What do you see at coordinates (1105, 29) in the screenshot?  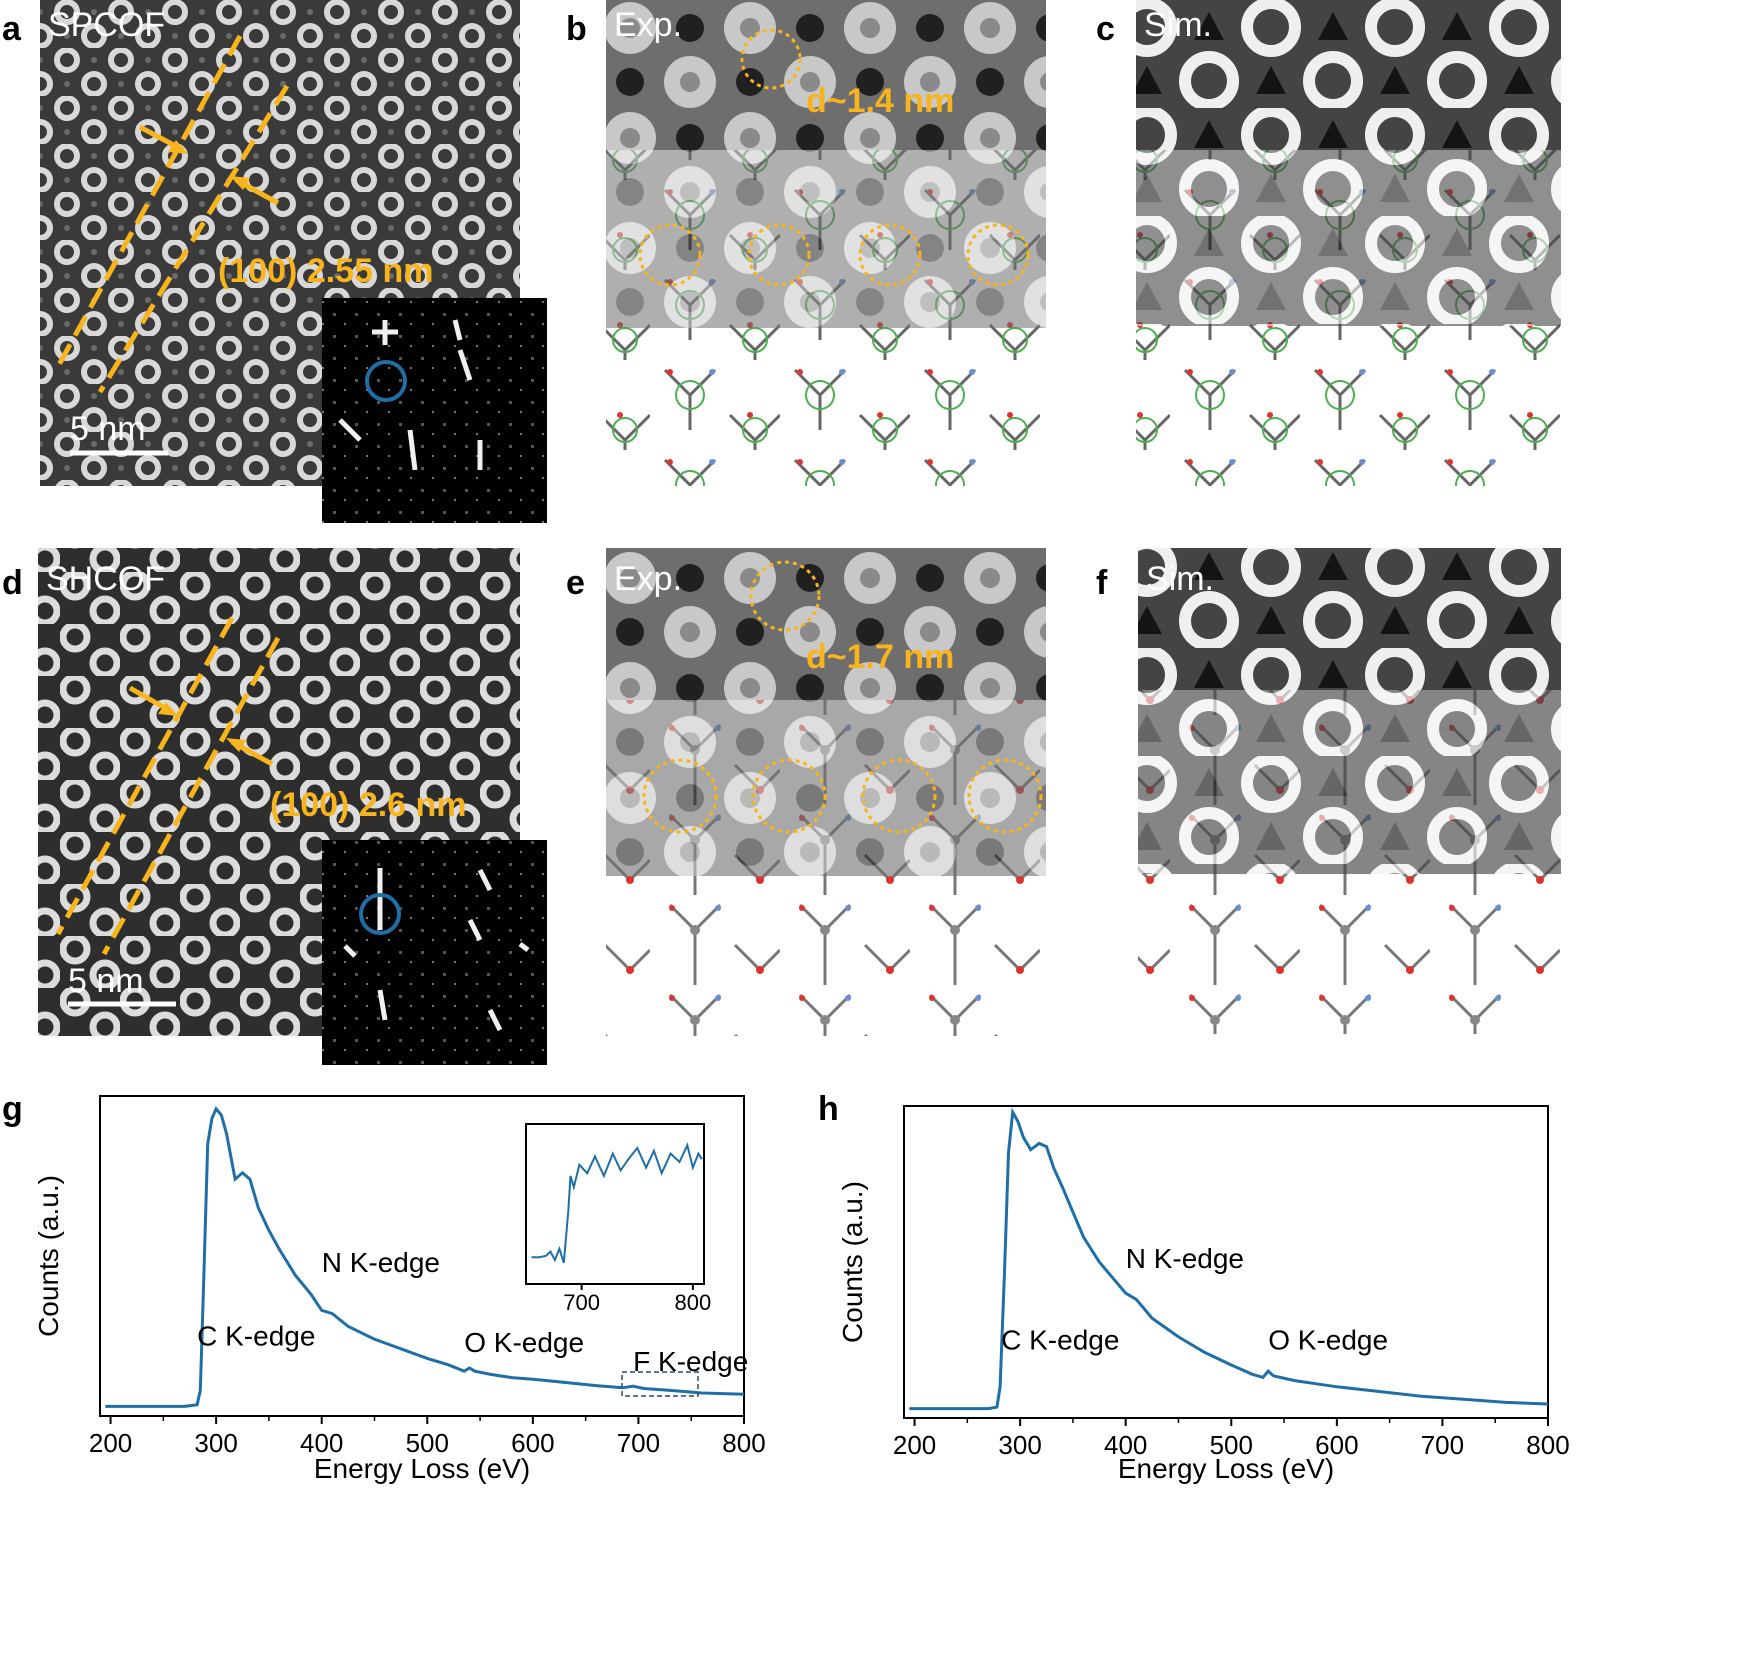 I see `panel-letter-c: c` at bounding box center [1105, 29].